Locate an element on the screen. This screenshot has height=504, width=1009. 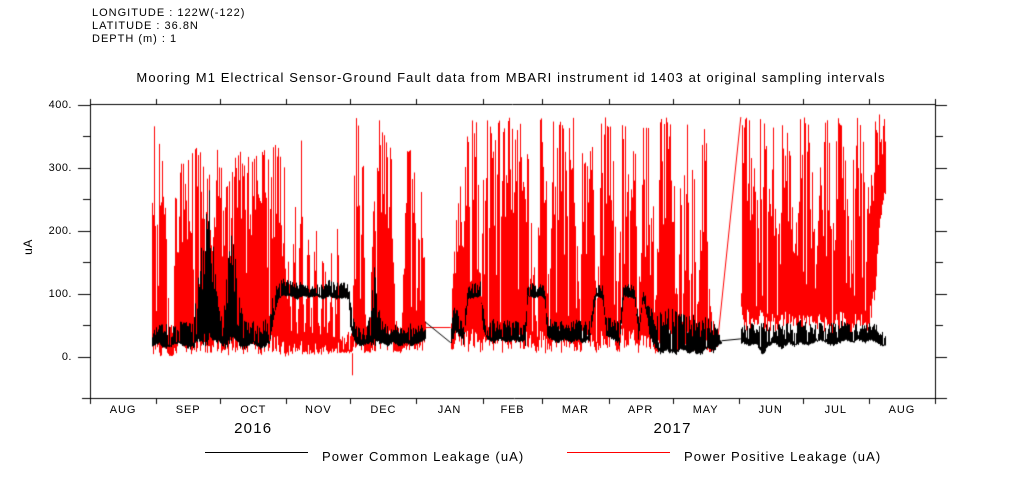
y-tick-label: 200. is located at coordinates (60, 230).